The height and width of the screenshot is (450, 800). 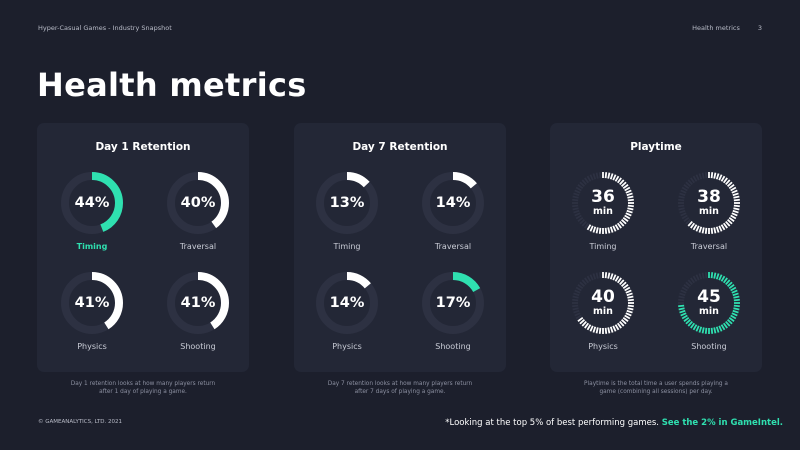 What do you see at coordinates (400, 392) in the screenshot?
I see `caption-line: after 7 days of playing a game.` at bounding box center [400, 392].